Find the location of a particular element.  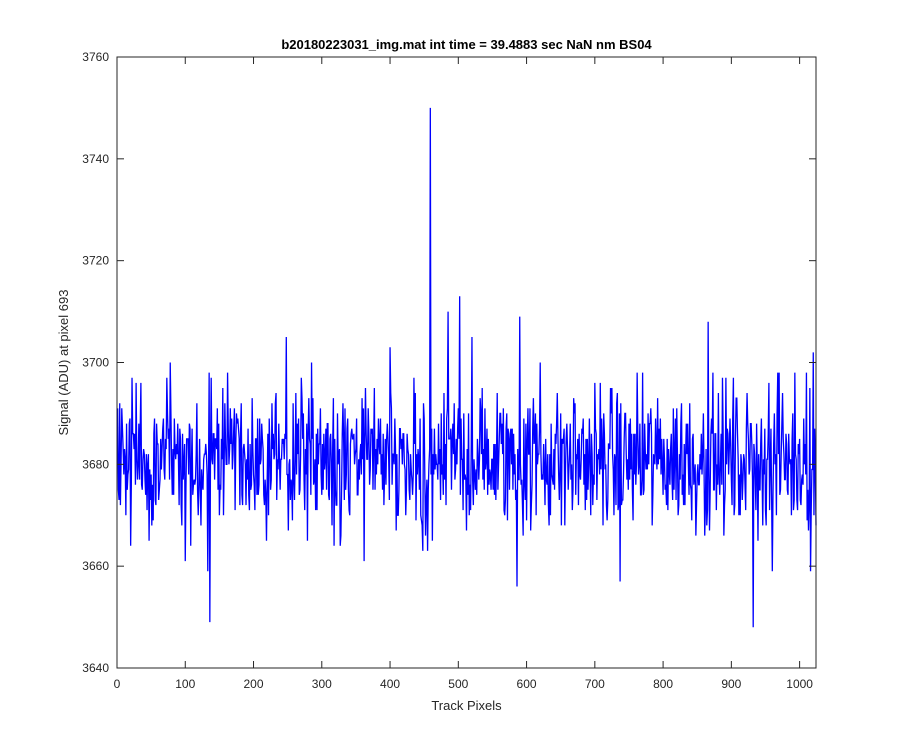

x-tick-label: 200 is located at coordinates (254, 684).